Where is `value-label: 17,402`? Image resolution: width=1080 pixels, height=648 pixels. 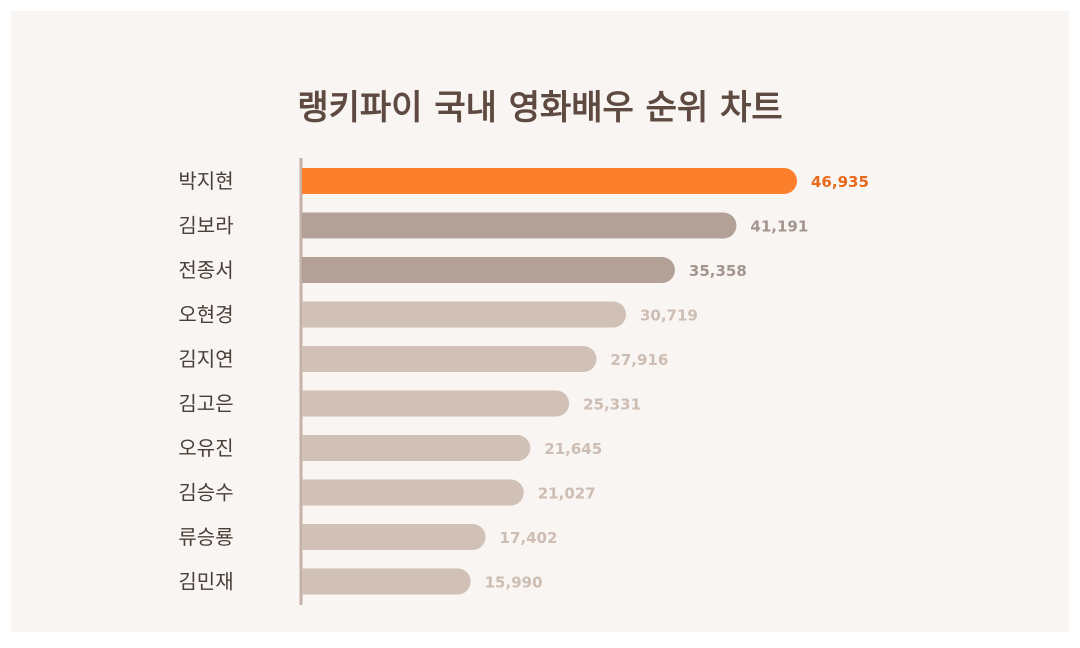 value-label: 17,402 is located at coordinates (529, 538).